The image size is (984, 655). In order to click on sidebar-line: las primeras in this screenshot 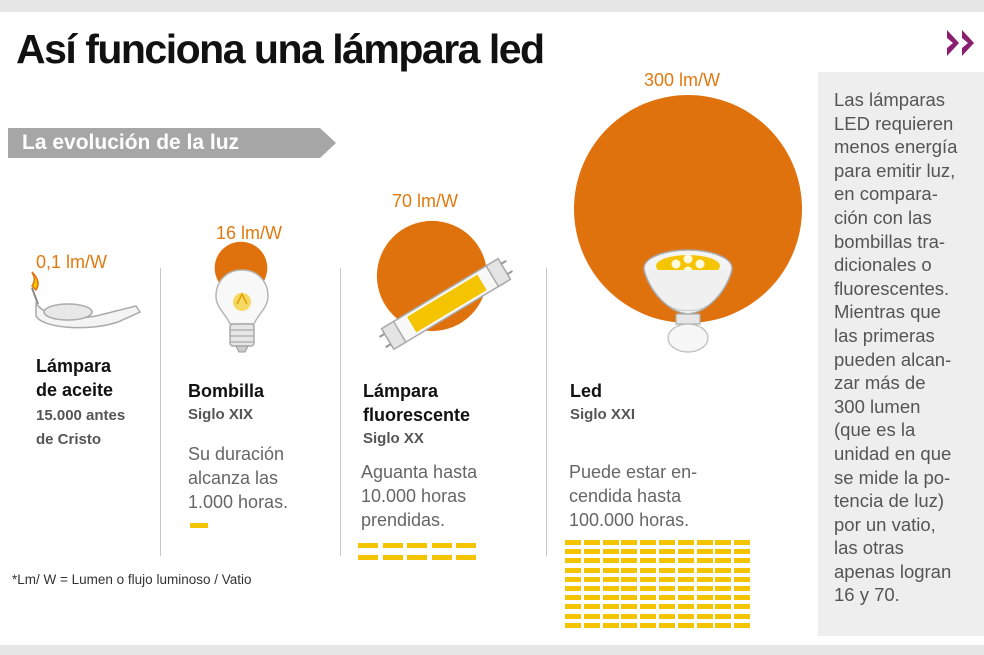, I will do `click(884, 335)`.